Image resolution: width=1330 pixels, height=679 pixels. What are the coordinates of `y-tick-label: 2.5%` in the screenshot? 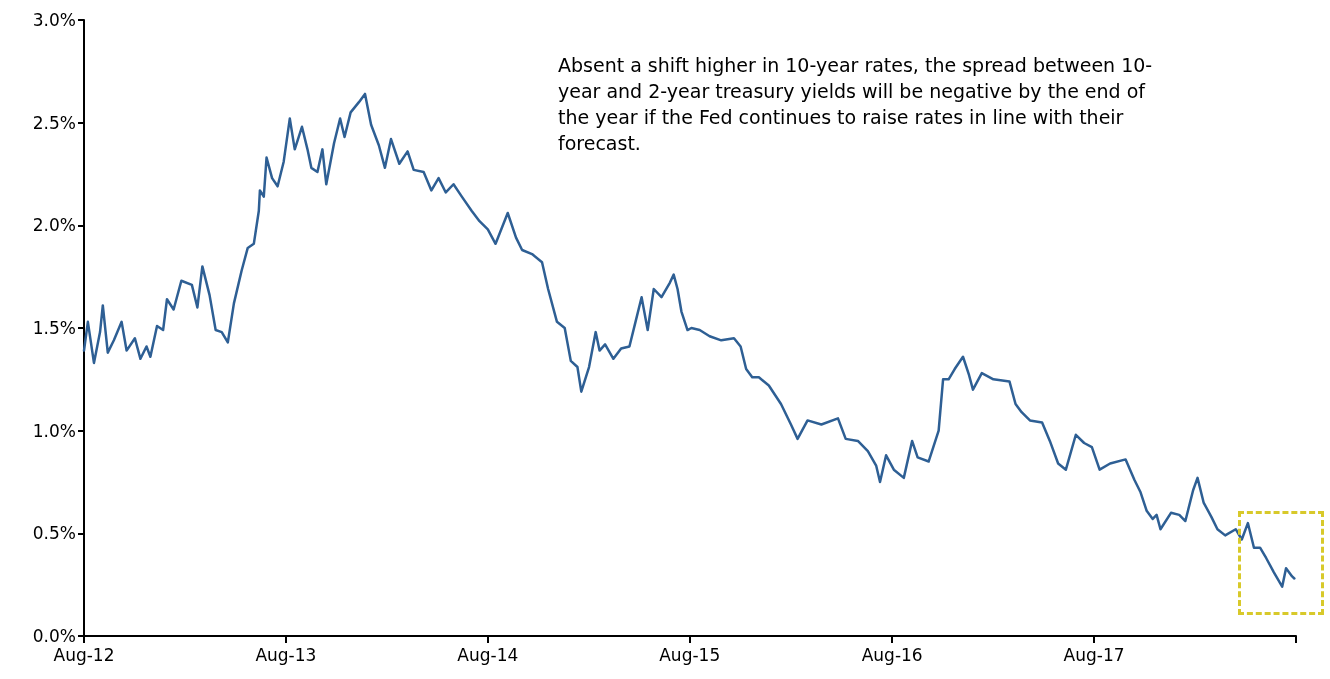 It's located at (54, 122).